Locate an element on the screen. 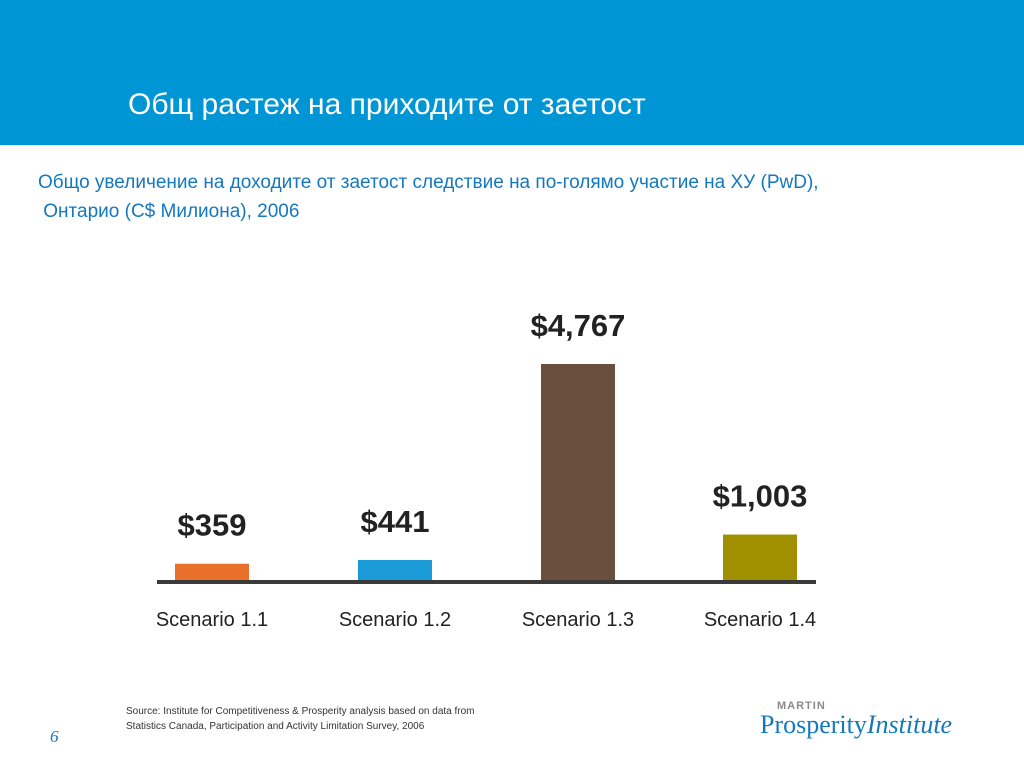  x-axis-baseline is located at coordinates (486, 582).